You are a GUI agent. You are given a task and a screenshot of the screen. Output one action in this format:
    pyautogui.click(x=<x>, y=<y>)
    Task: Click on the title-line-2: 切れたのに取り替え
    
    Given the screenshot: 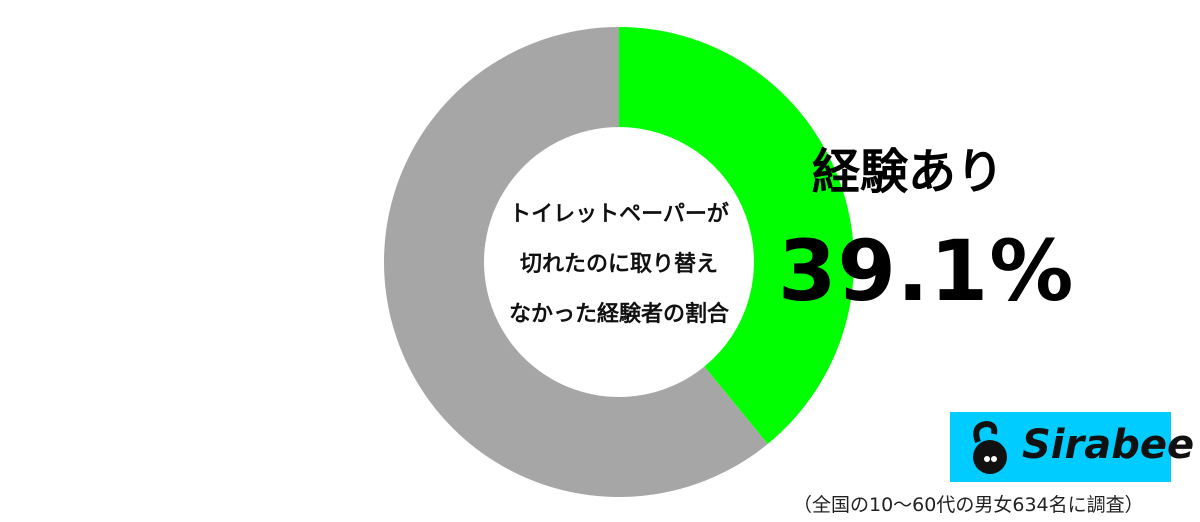 What is the action you would take?
    pyautogui.click(x=618, y=264)
    